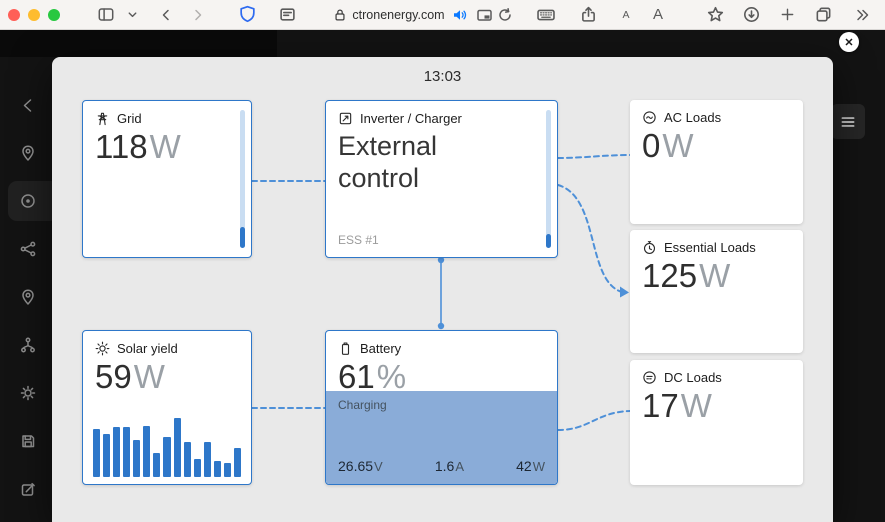  I want to click on reload-button, so click(505, 14).